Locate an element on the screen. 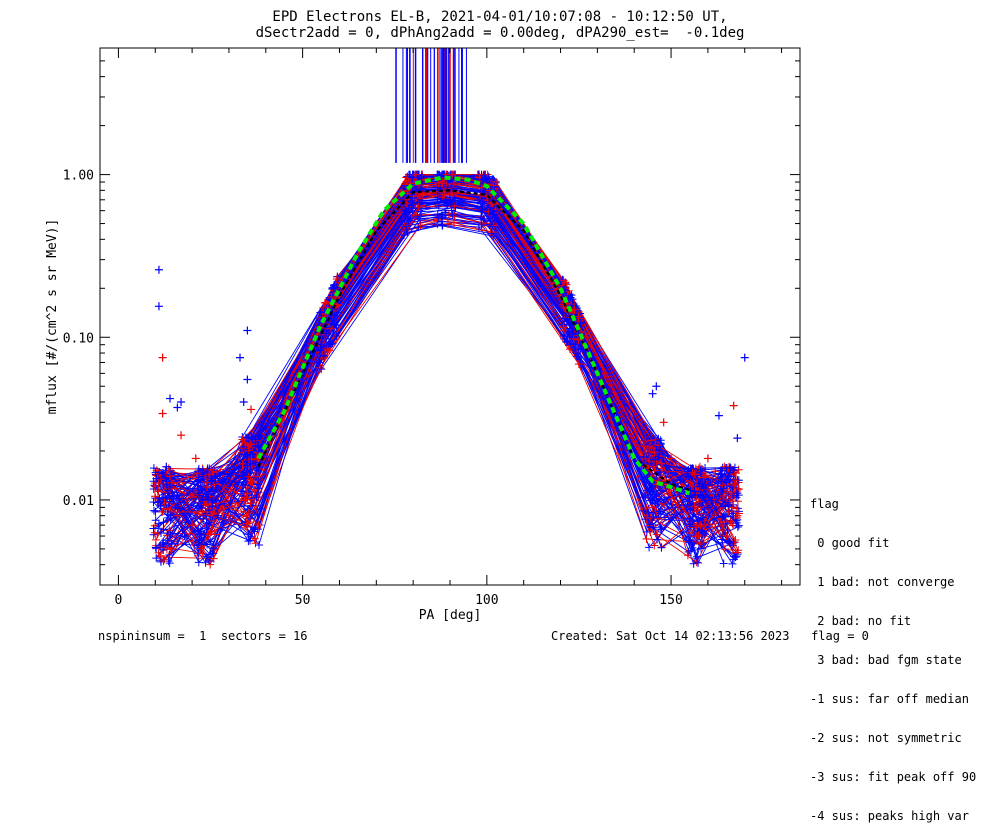 The width and height of the screenshot is (1000, 836). legend-entry: 0 good fit is located at coordinates (850, 543).